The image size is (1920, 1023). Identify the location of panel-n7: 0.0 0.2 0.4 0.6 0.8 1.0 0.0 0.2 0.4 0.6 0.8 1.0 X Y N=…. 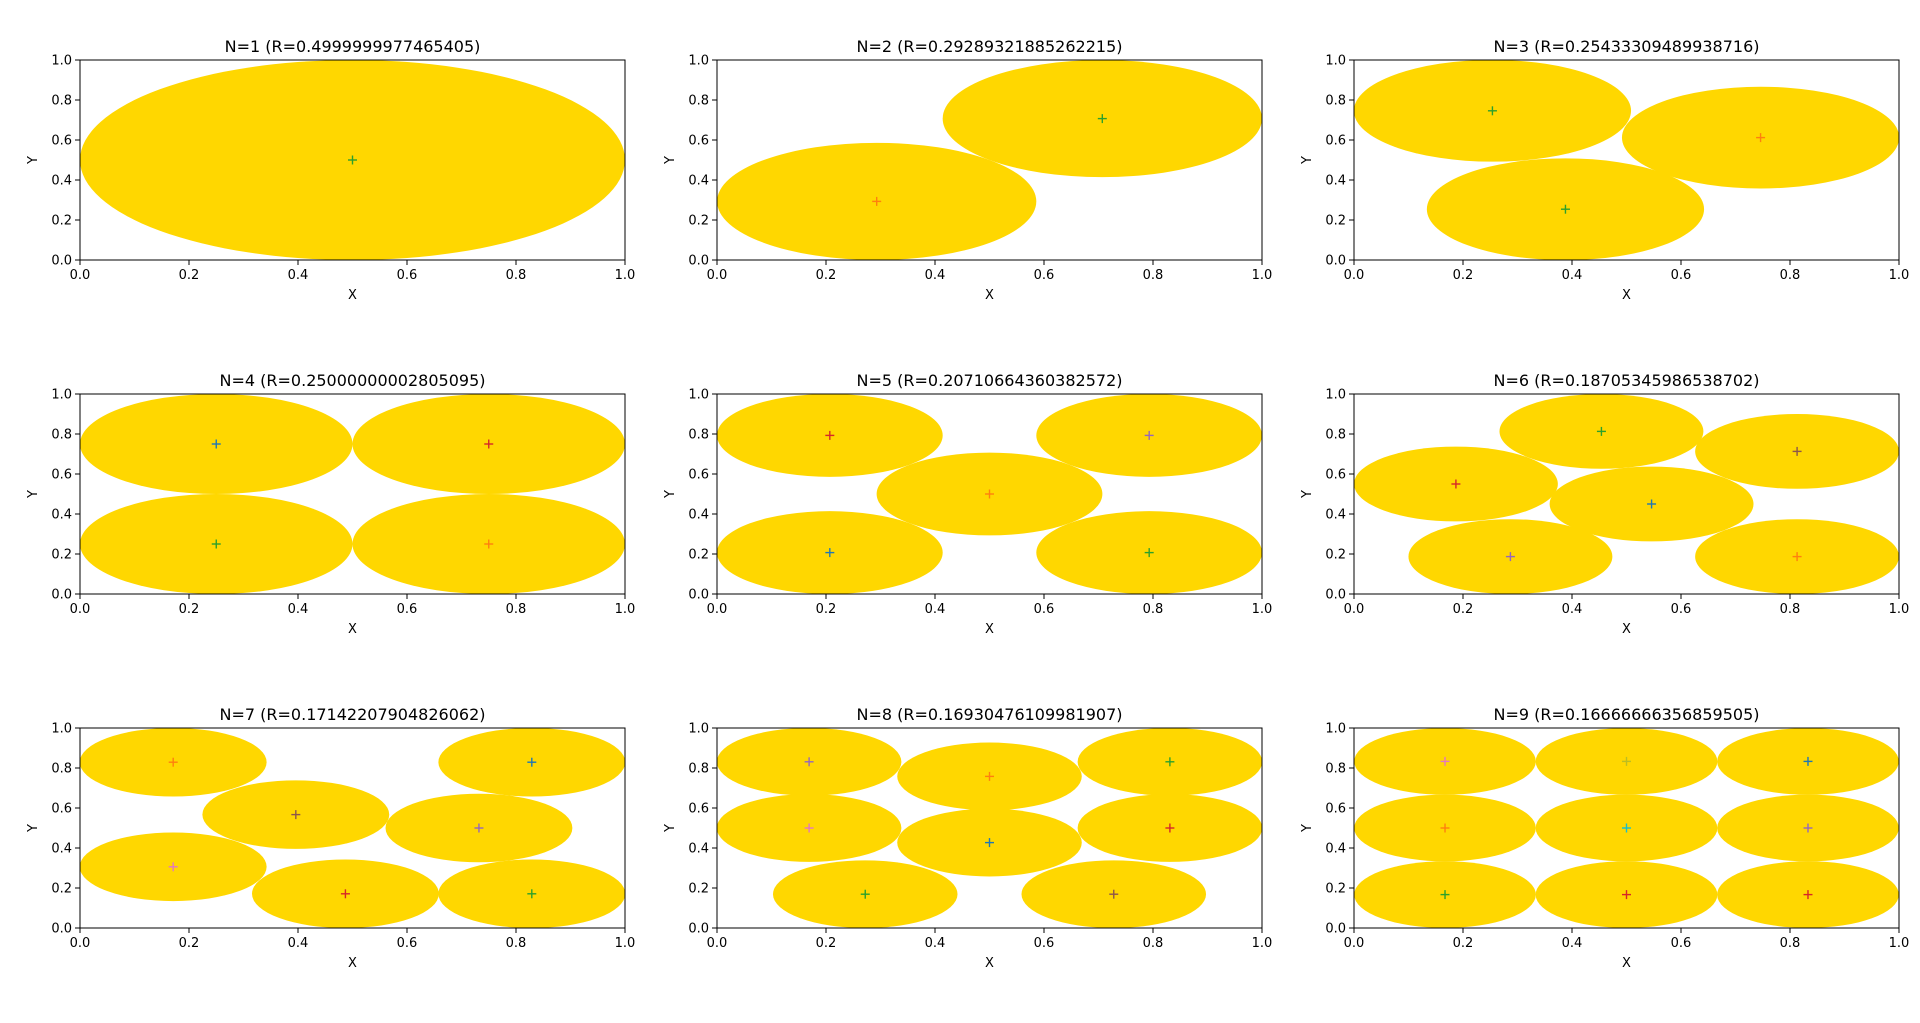
(330, 838).